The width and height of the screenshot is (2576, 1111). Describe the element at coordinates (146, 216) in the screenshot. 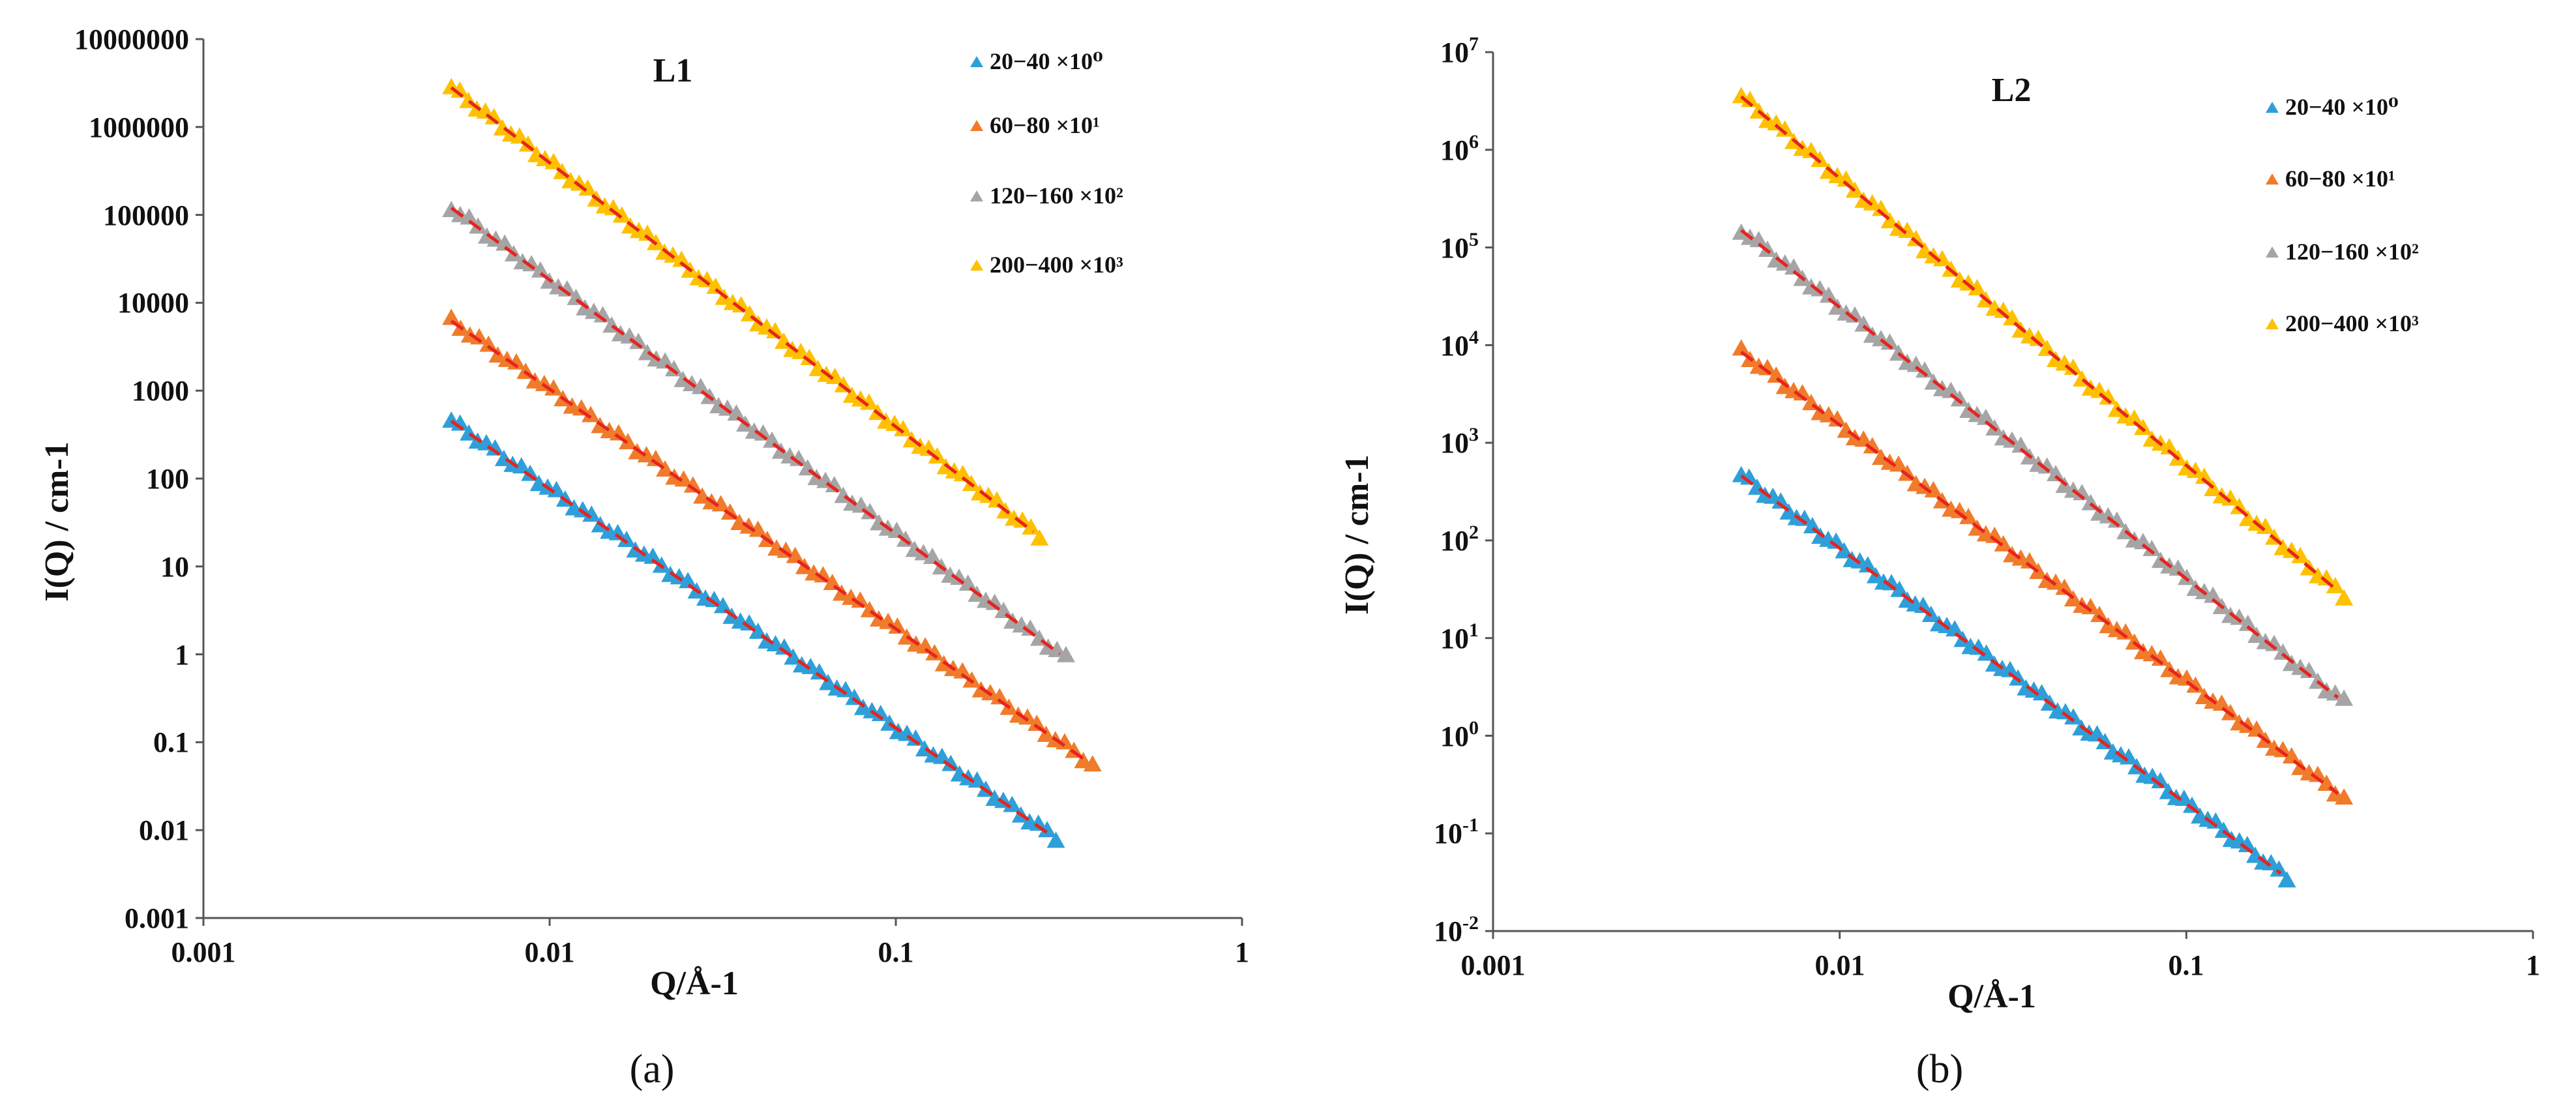

I see `panel-a-y-tick-label: 100000` at that location.